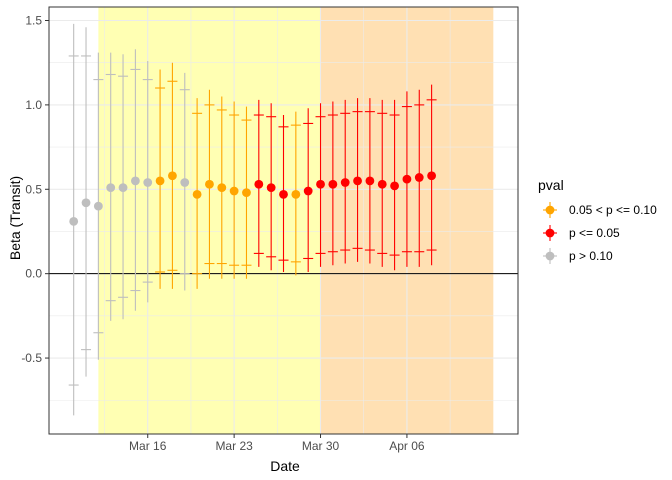 The image size is (672, 480). Describe the element at coordinates (33, 274) in the screenshot. I see `y-tick-label: 0.0` at that location.